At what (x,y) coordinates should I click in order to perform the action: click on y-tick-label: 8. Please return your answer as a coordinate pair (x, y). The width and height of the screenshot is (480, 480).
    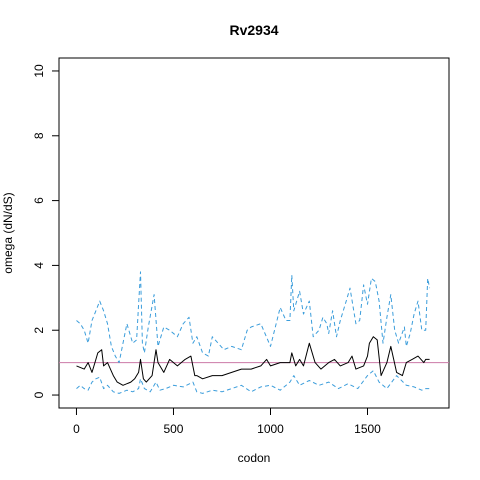
    Looking at the image, I should click on (39, 135).